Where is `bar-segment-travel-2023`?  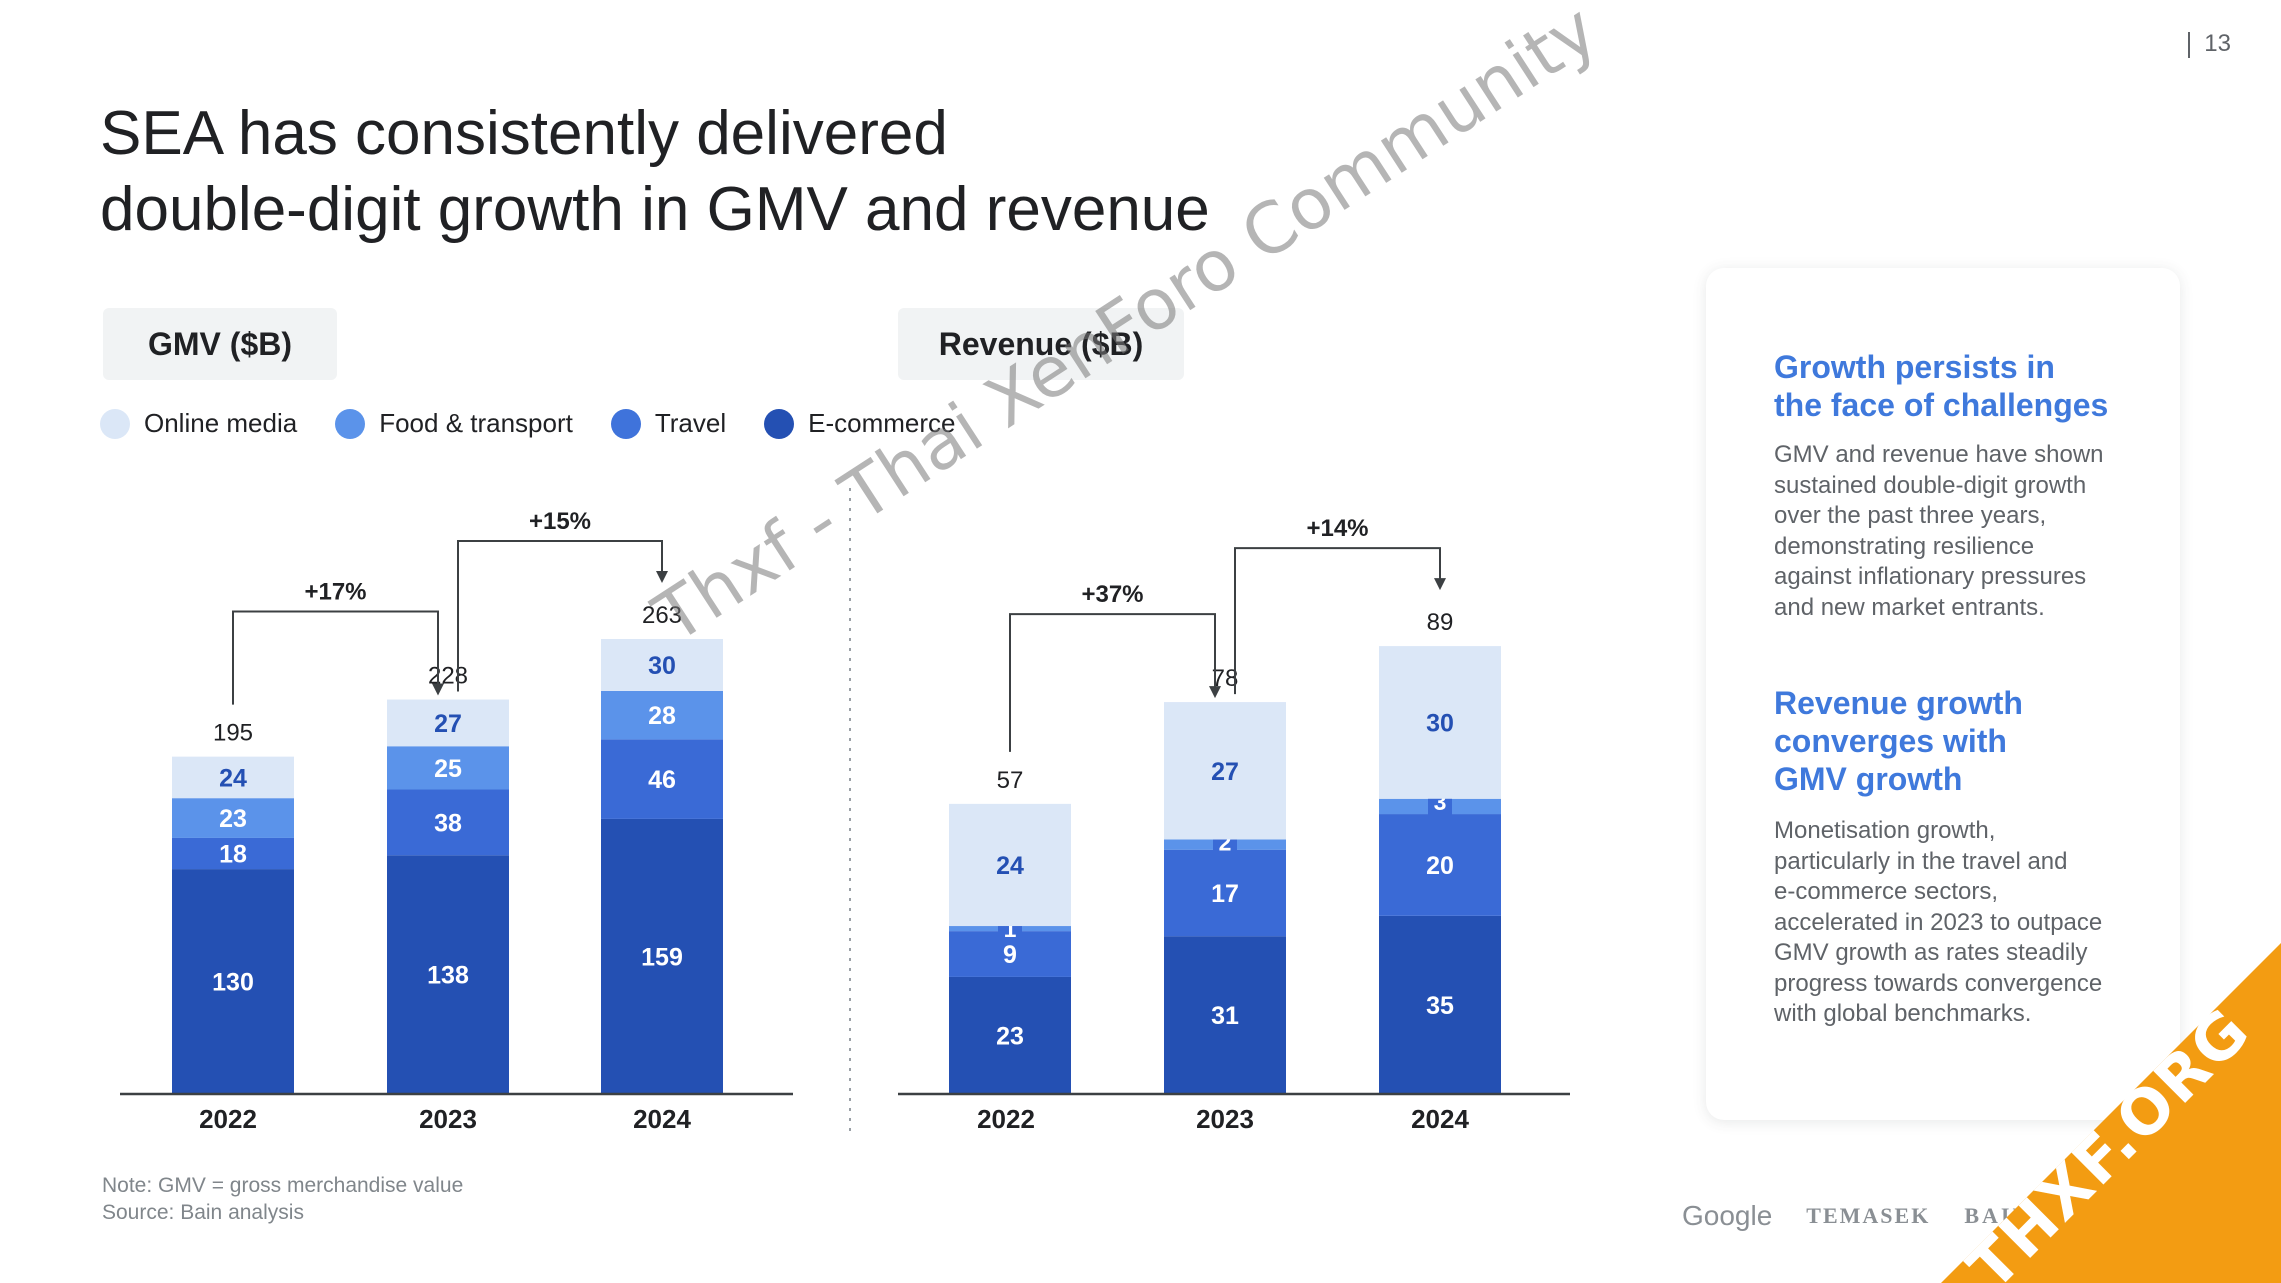
bar-segment-travel-2023 is located at coordinates (448, 822).